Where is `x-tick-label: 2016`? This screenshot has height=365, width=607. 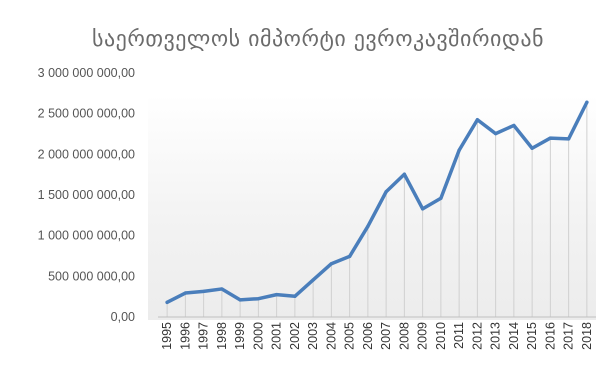 x-tick-label: 2016 is located at coordinates (550, 336).